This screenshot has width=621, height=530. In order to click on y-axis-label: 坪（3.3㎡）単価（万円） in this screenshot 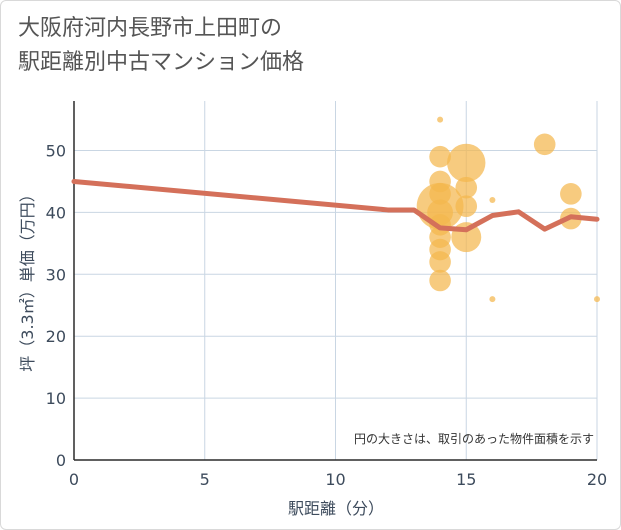, I will do `click(27, 278)`.